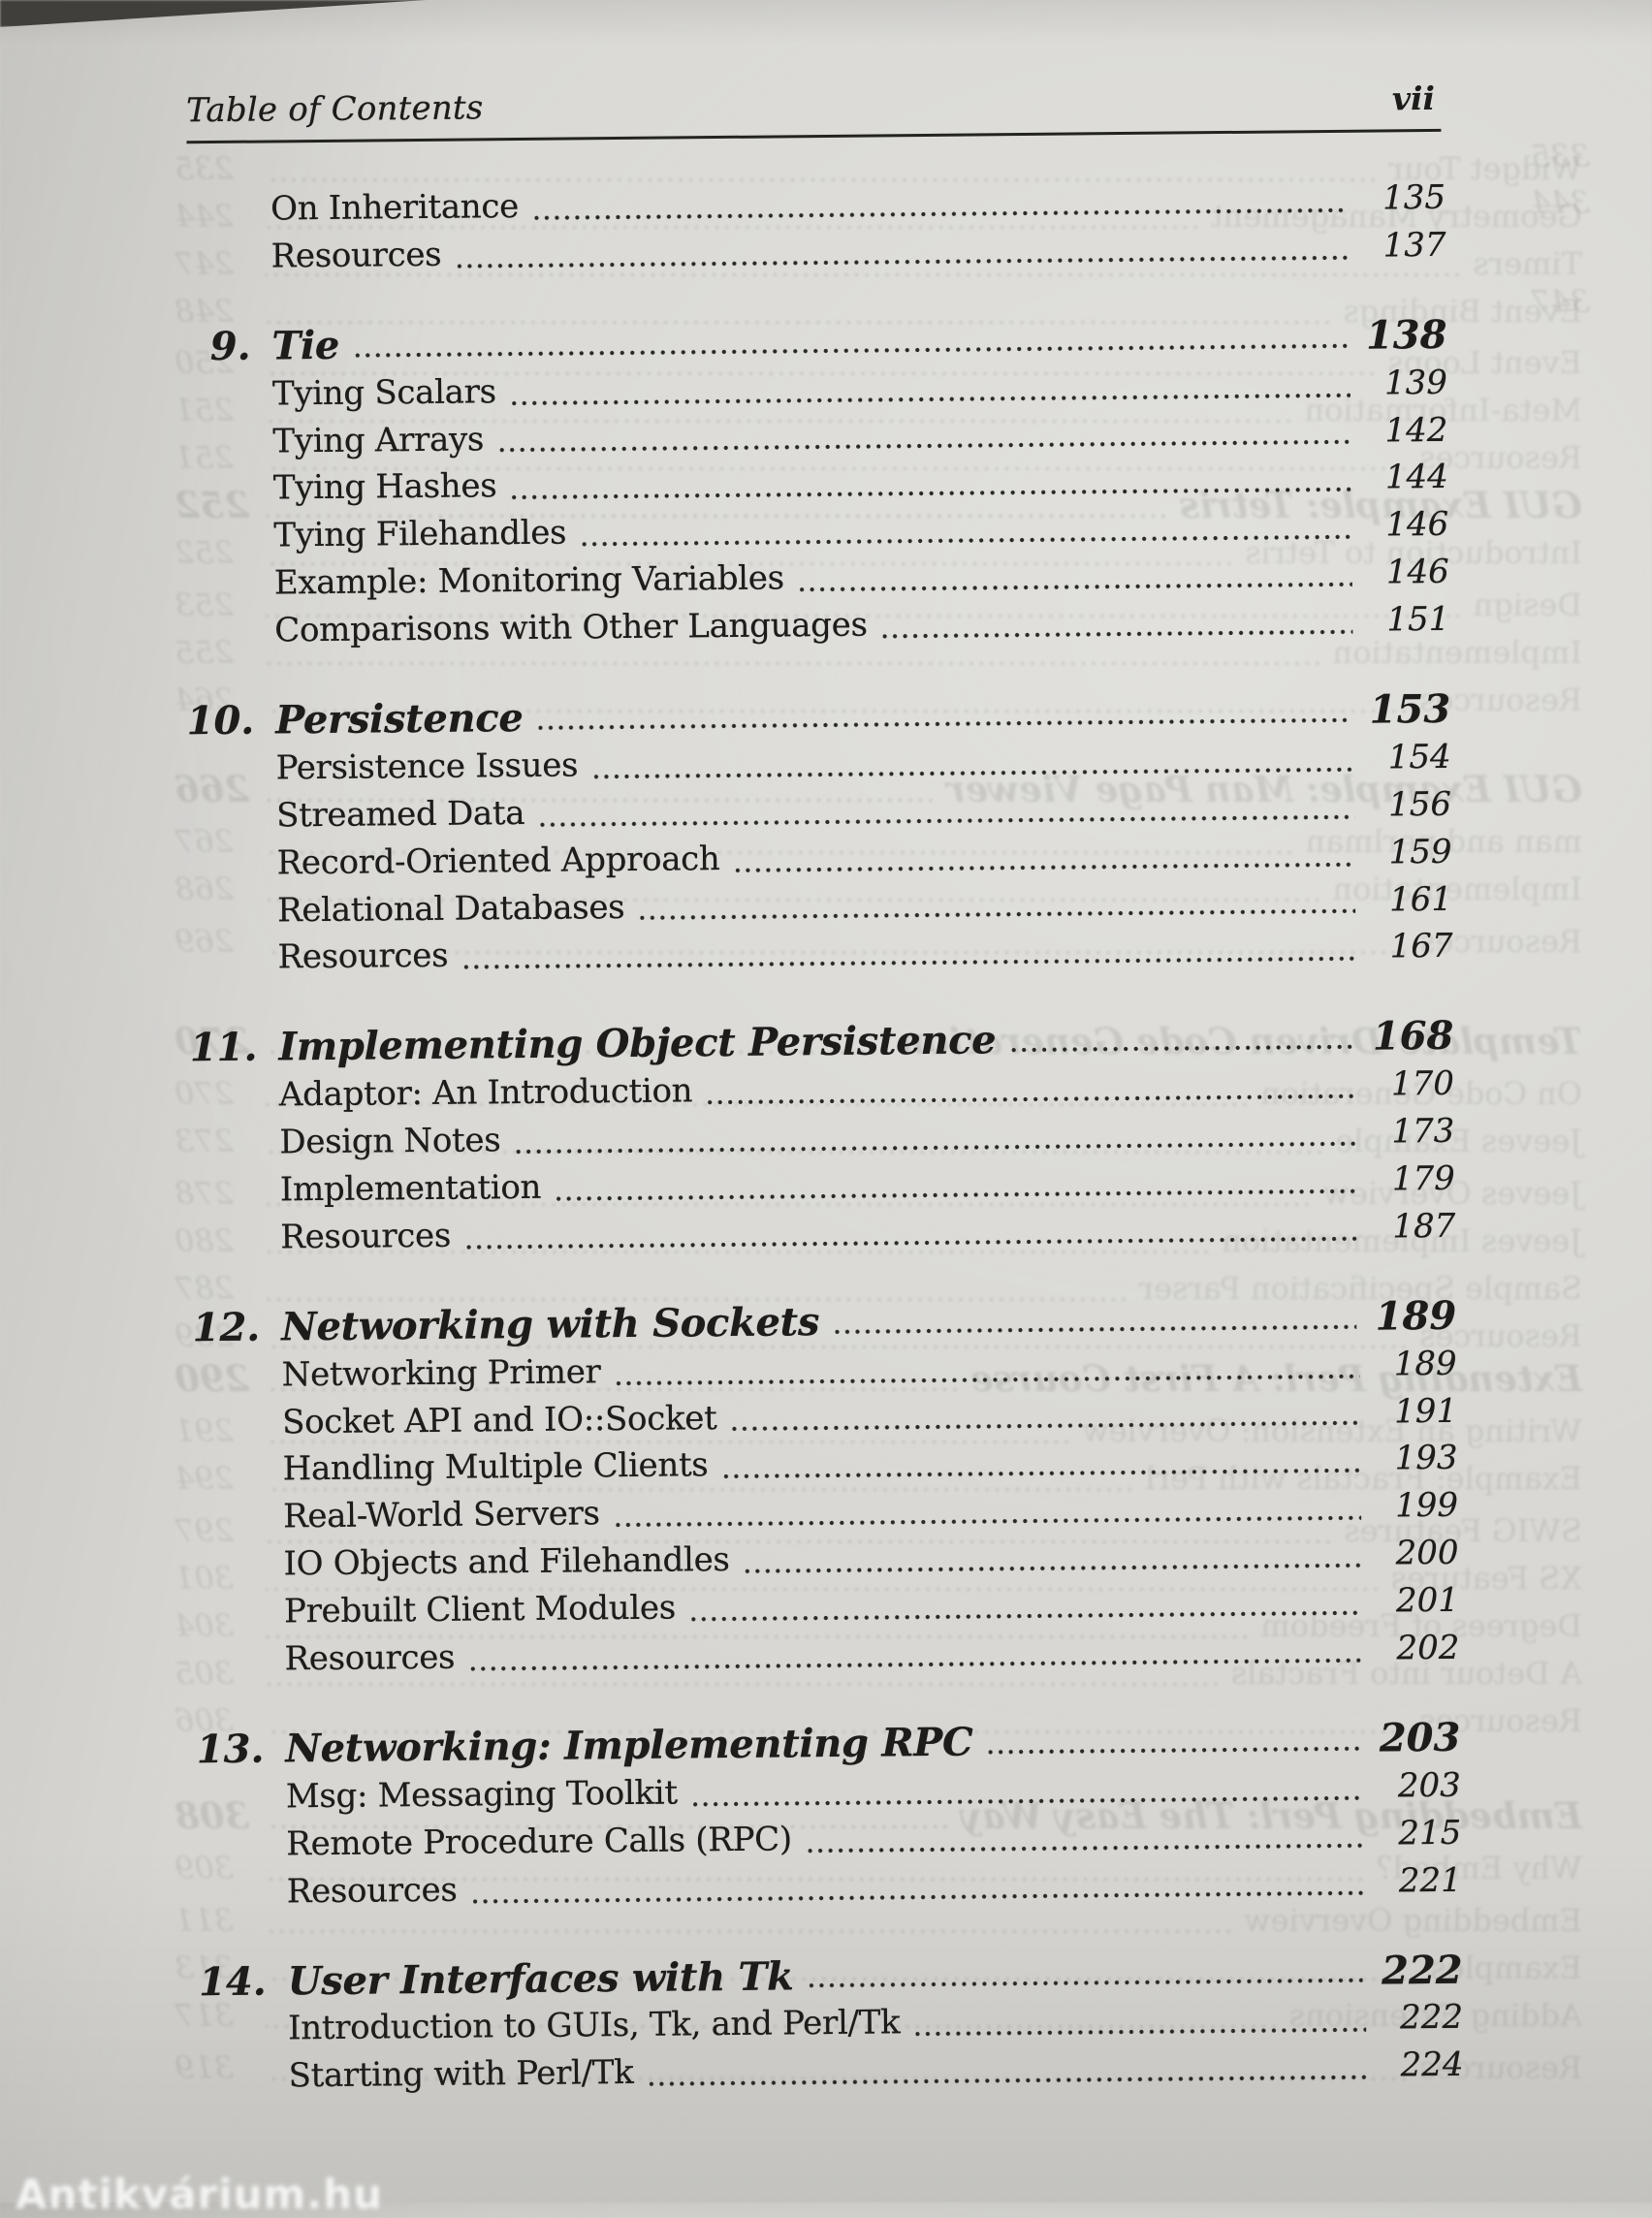 The image size is (1652, 2218). What do you see at coordinates (486, 1093) in the screenshot?
I see `entry-label: Adaptor: An Introduction` at bounding box center [486, 1093].